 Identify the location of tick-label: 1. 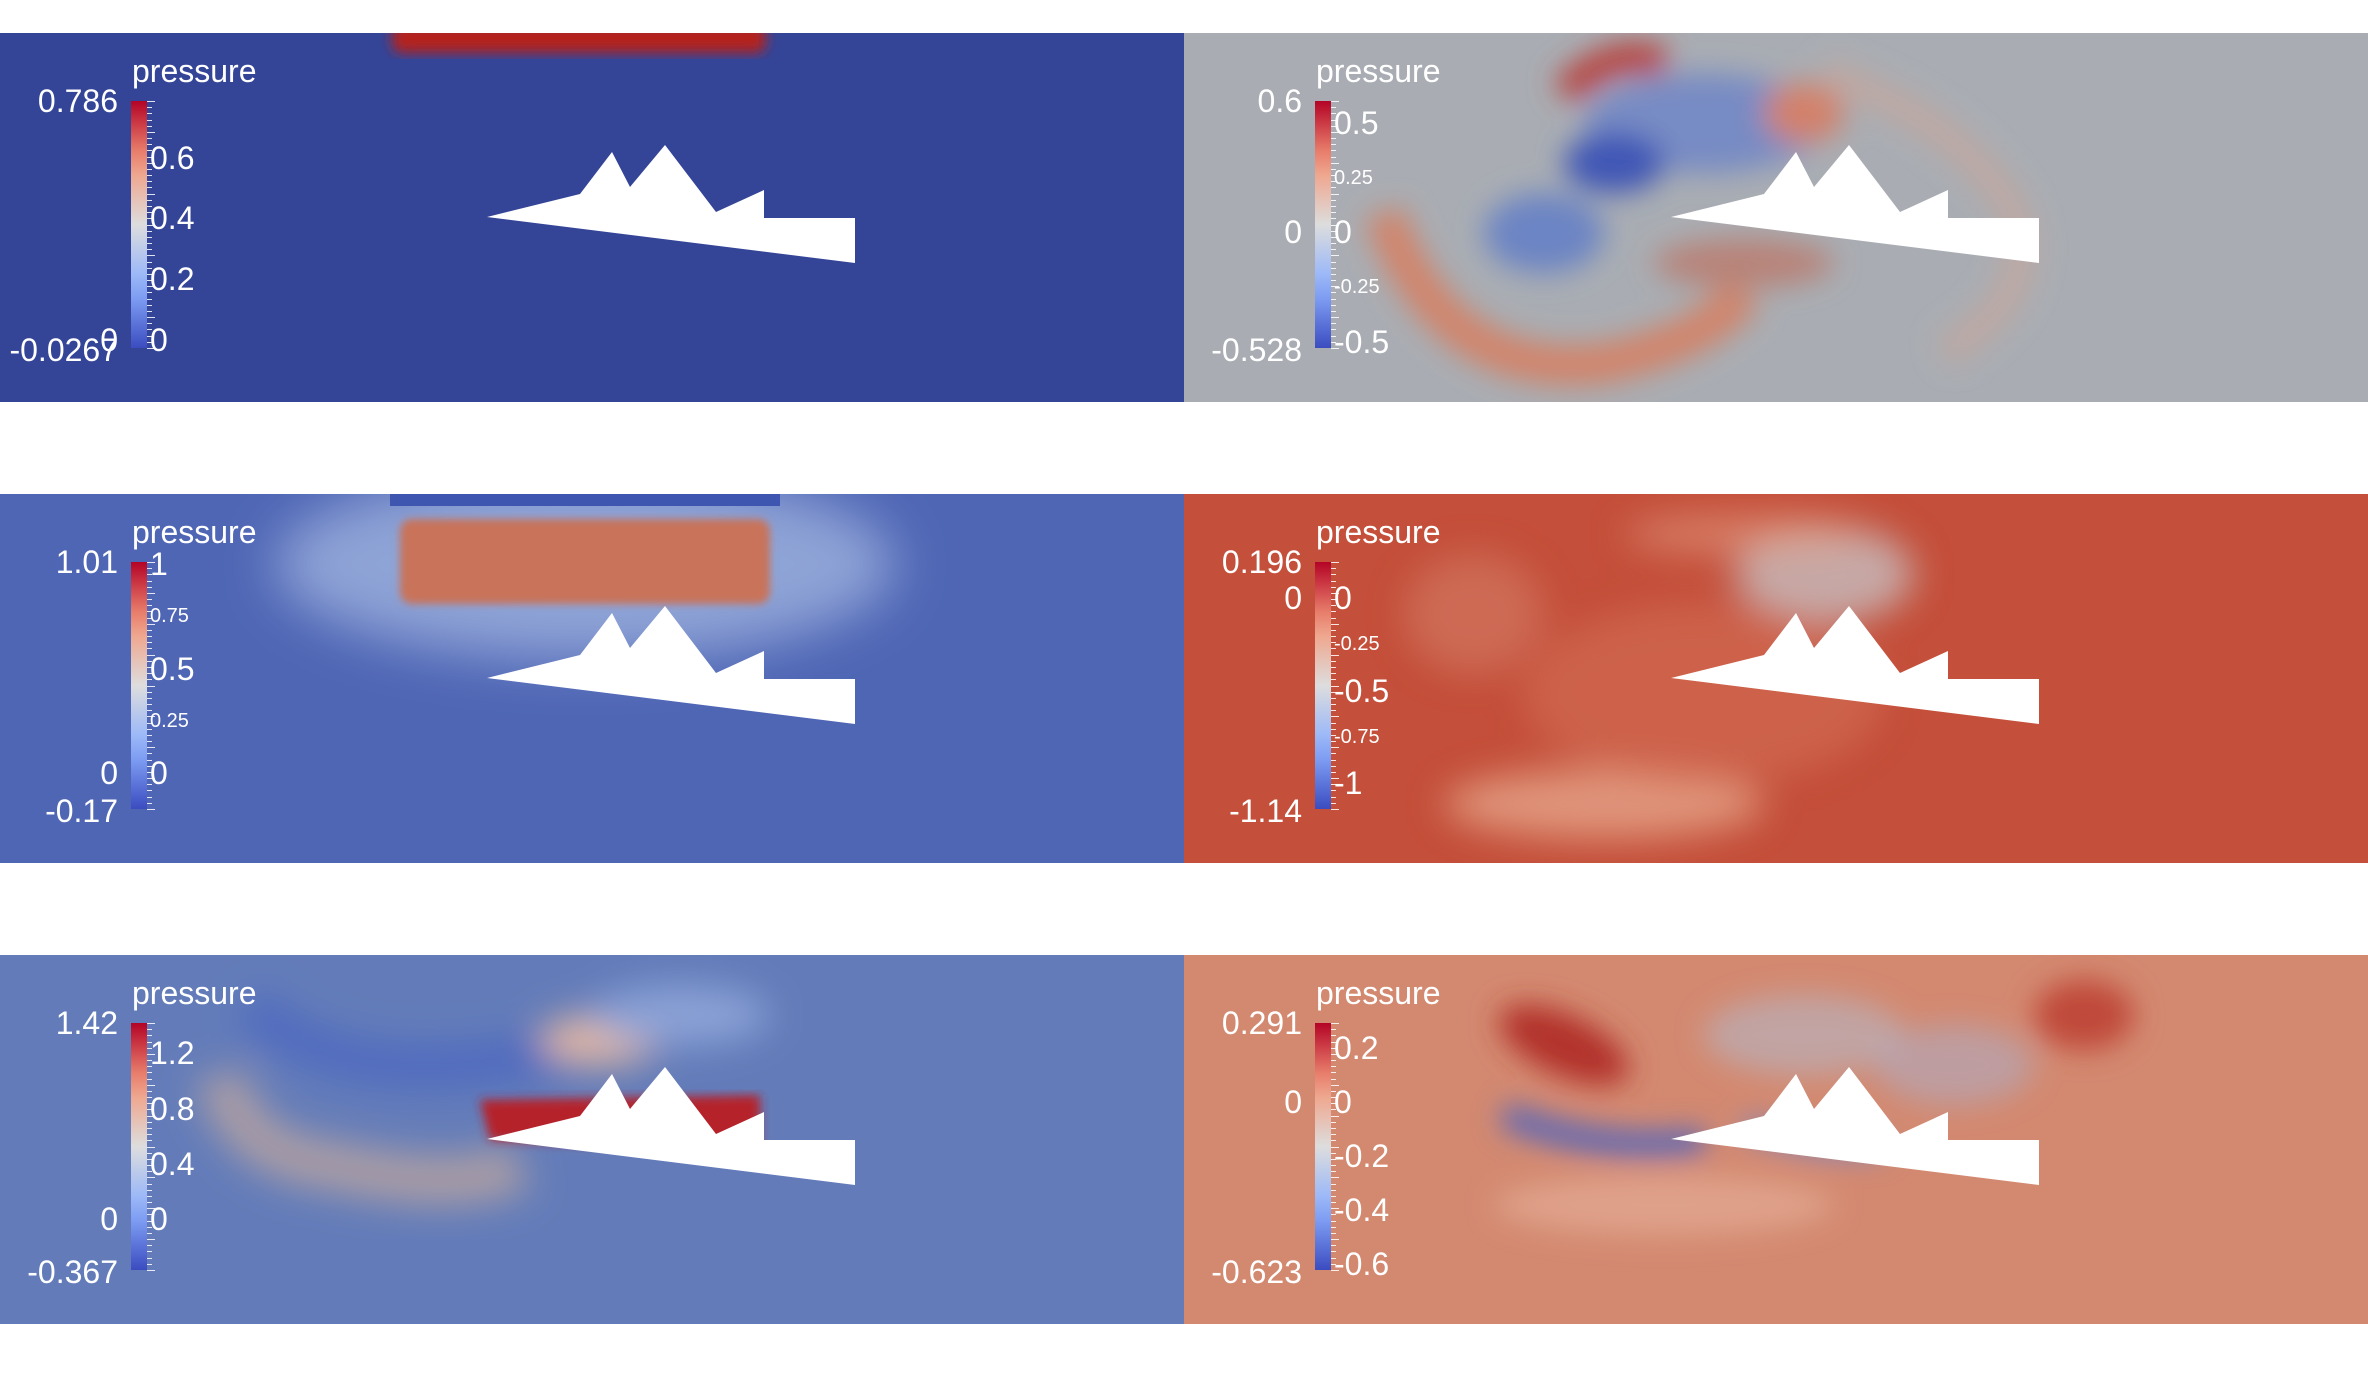
(159, 564).